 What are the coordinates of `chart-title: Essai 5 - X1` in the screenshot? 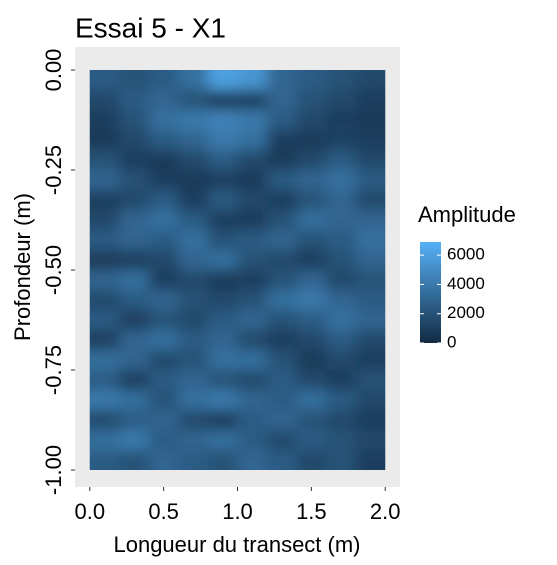 It's located at (150, 27).